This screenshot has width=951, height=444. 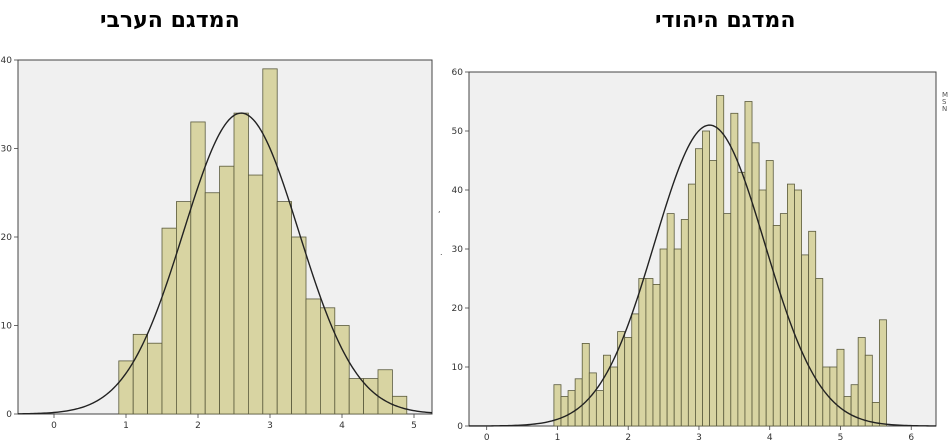 What do you see at coordinates (725, 20) in the screenshot?
I see `chart-title-jewish-sample: המדגם היהודי` at bounding box center [725, 20].